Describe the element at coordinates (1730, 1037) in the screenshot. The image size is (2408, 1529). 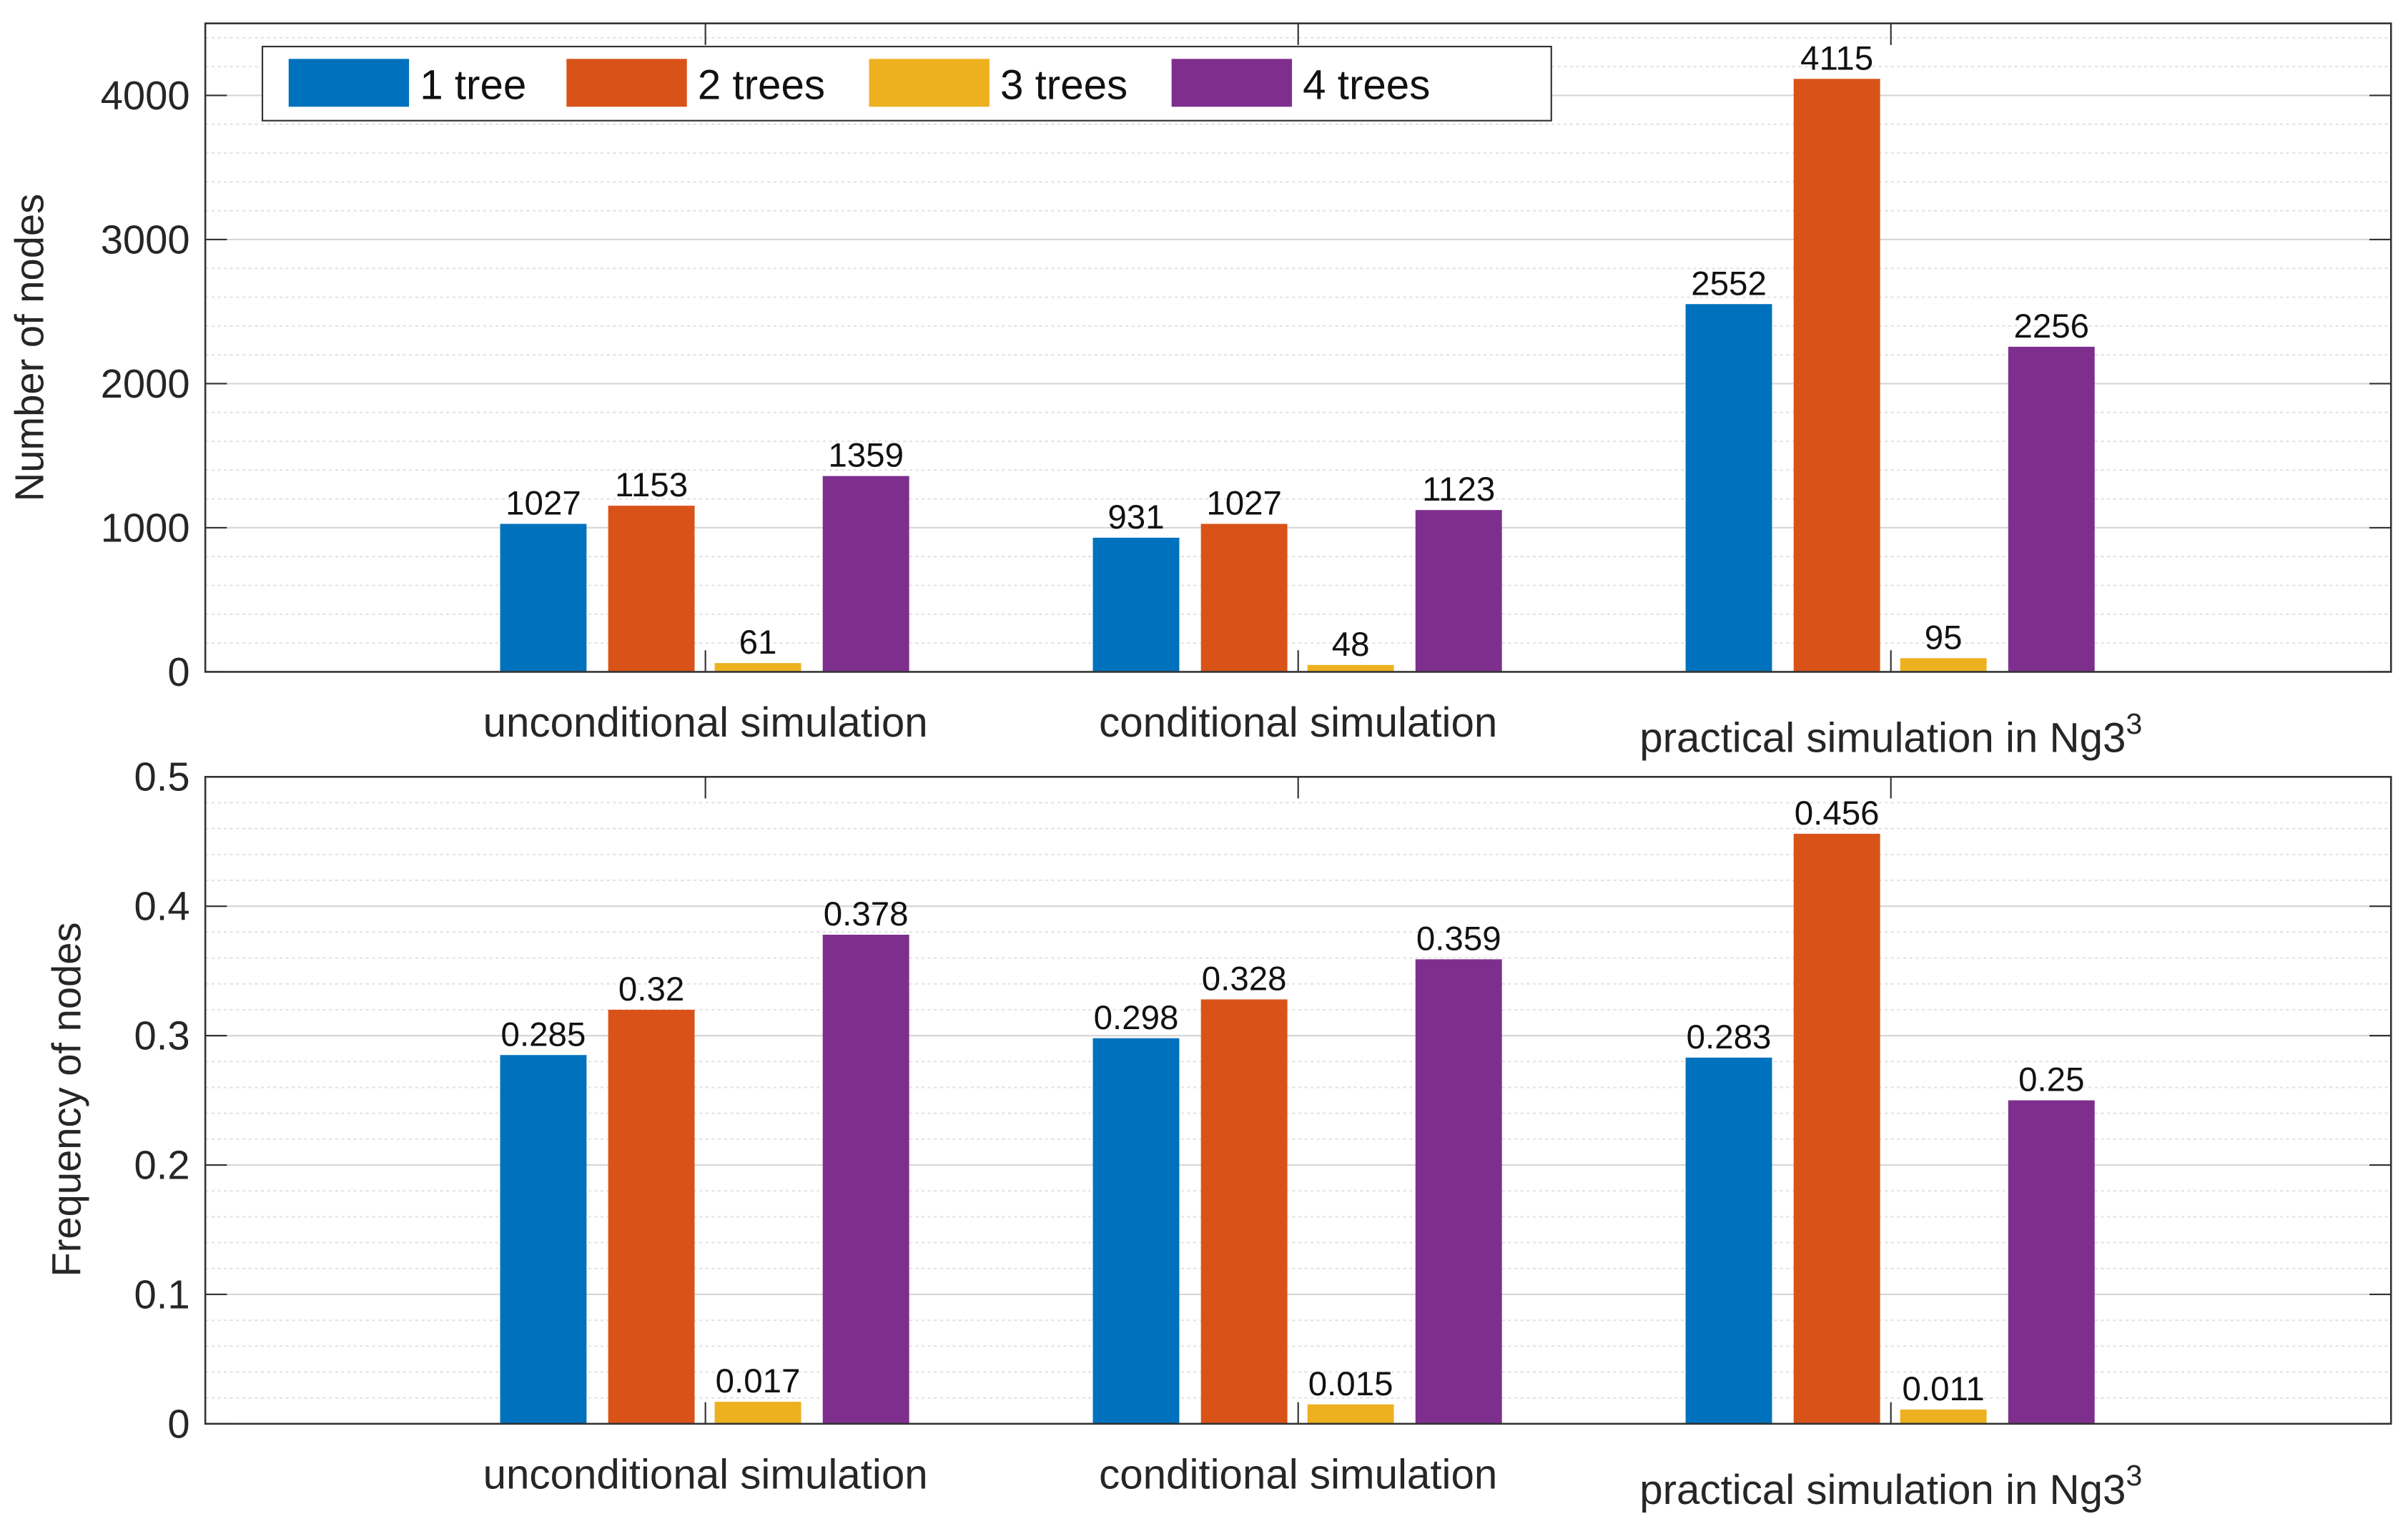
I see `data-label: 0.283` at that location.